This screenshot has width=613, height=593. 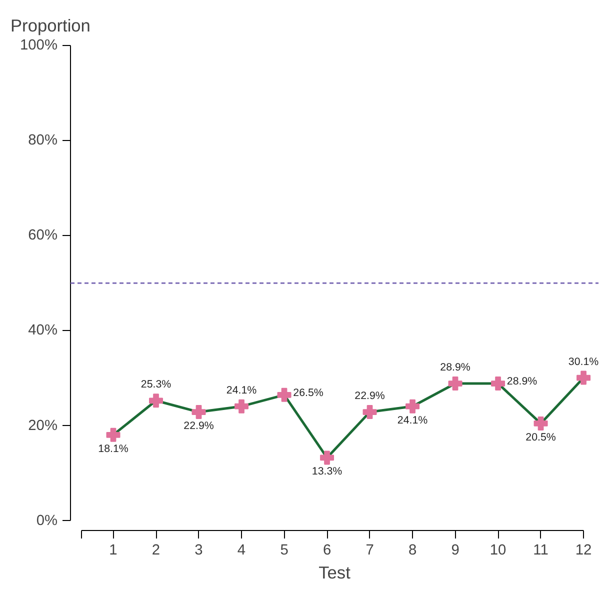 I want to click on x-tick-label: 5, so click(x=284, y=550).